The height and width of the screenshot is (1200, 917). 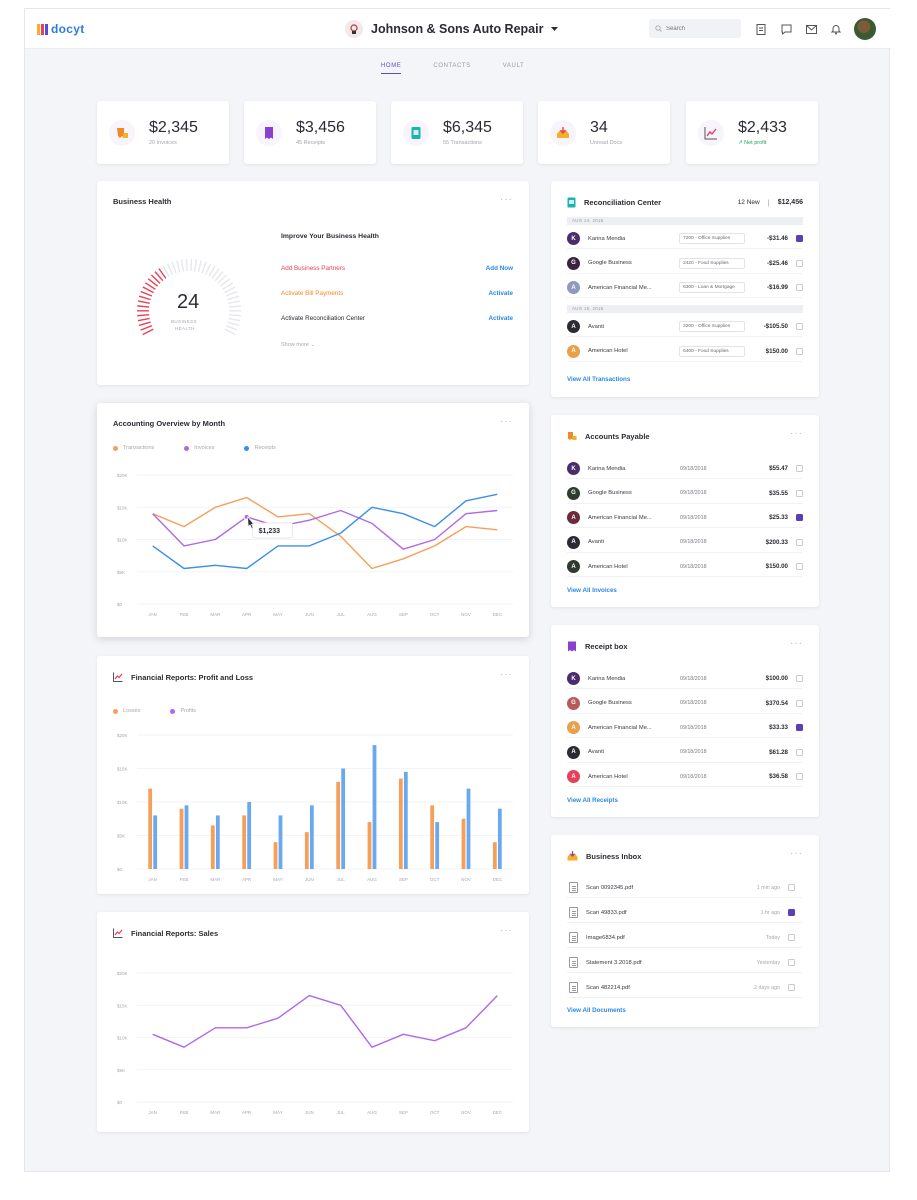 What do you see at coordinates (685, 494) in the screenshot?
I see `list-item: G Google Business 09/18/2018 $35.55` at bounding box center [685, 494].